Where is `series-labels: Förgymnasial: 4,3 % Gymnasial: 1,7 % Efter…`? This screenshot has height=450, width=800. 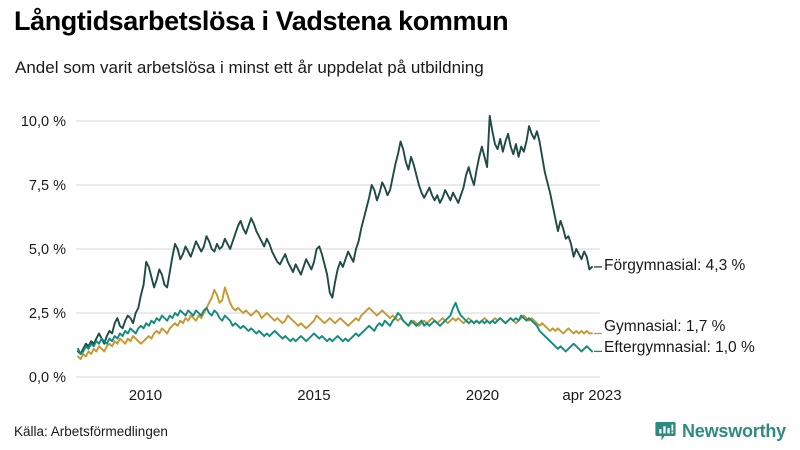
series-labels: Förgymnasial: 4,3 % Gymnasial: 1,7 % Efter… is located at coordinates (674, 306).